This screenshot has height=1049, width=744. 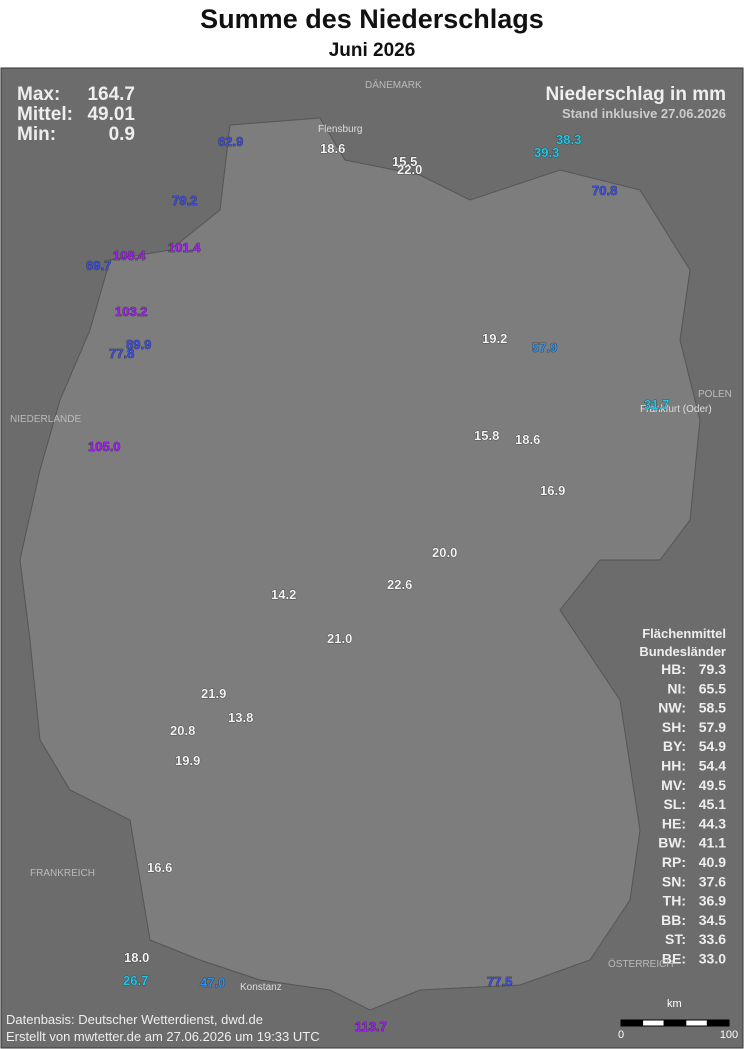 I want to click on city-label: Konstanz, so click(x=261, y=987).